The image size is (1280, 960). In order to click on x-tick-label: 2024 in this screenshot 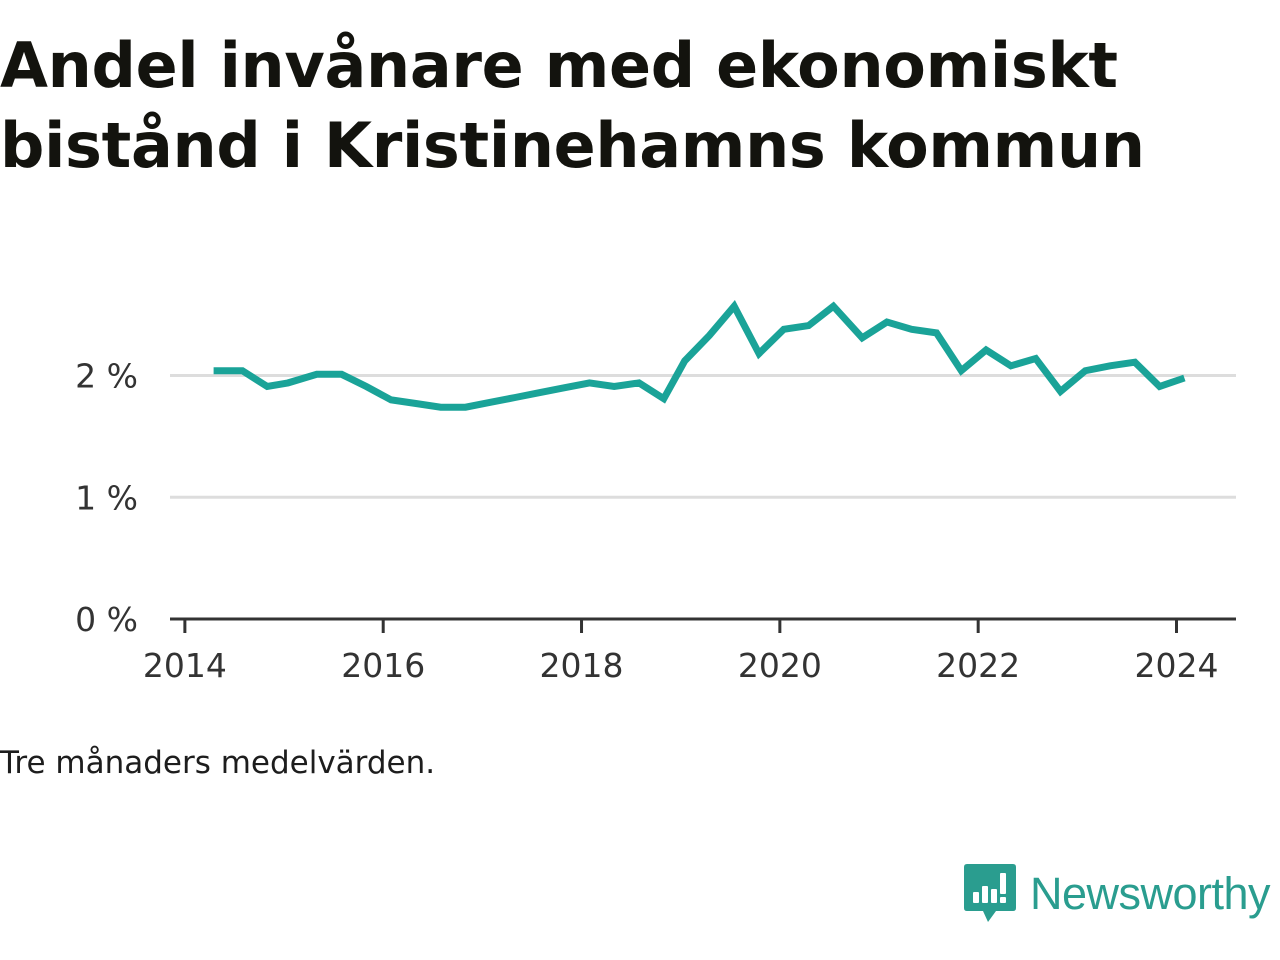, I will do `click(1177, 665)`.